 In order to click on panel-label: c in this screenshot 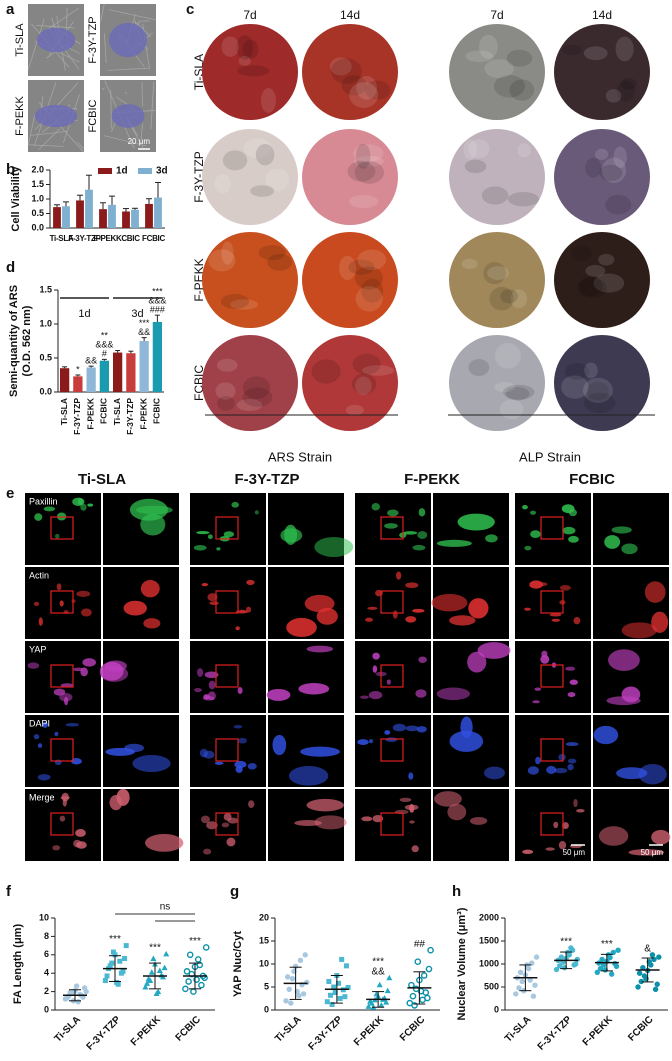, I will do `click(190, 9)`.